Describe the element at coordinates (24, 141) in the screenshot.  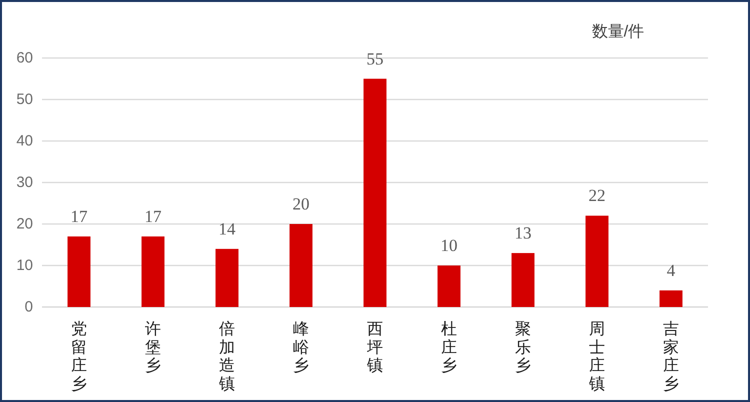
I see `y-tick-label: 40` at that location.